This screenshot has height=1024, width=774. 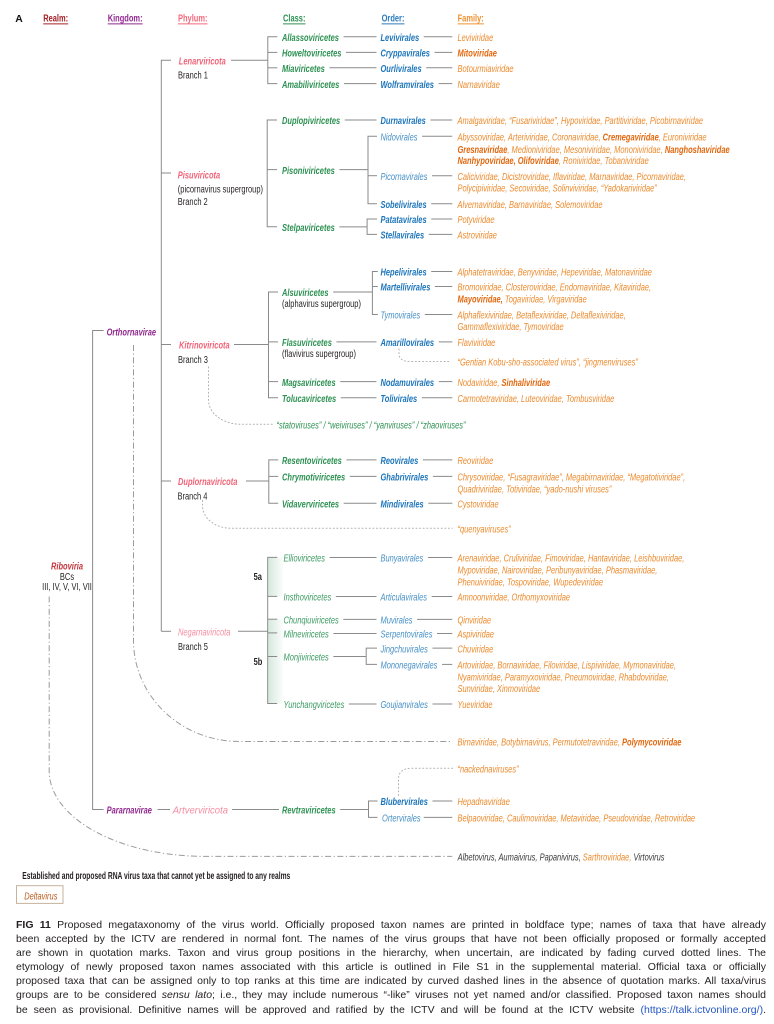 I want to click on svg-text: Phylum:, so click(x=193, y=17).